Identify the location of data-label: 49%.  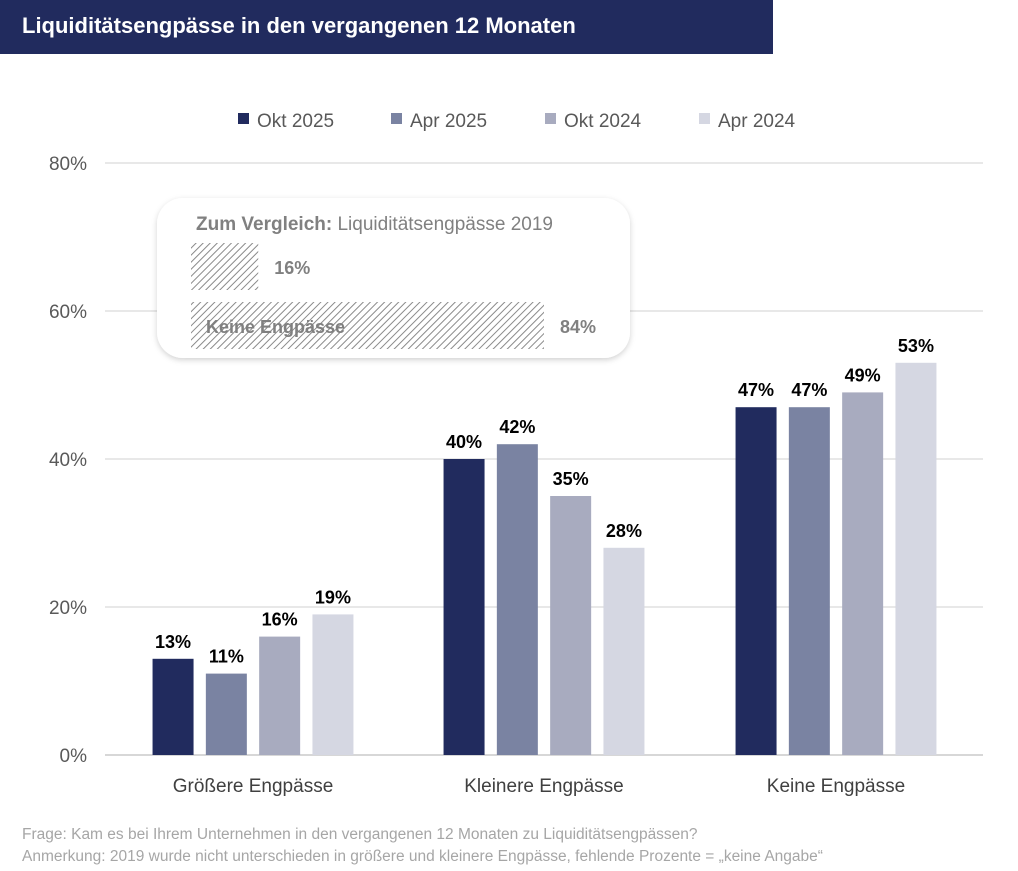
(863, 375).